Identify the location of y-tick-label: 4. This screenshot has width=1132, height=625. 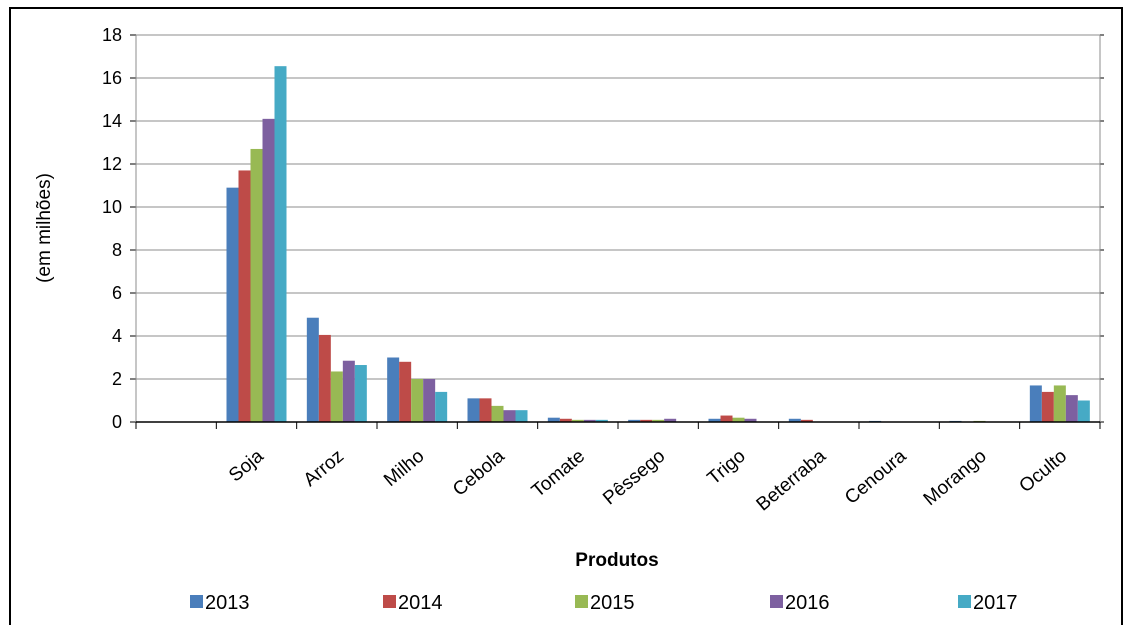
(117, 336).